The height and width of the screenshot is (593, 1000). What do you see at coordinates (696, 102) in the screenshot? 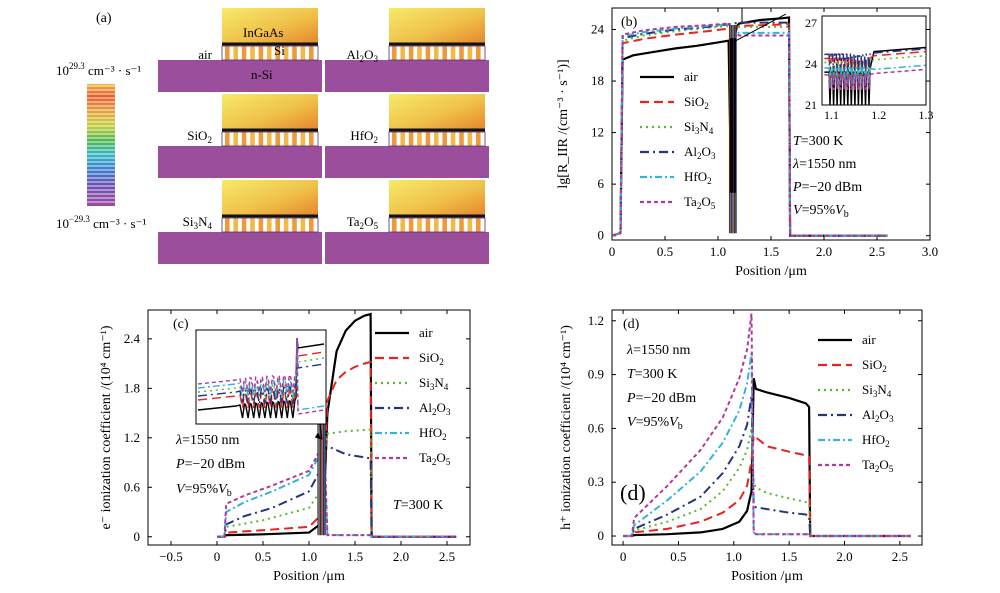
I see `legend-label-SiO2: SiO2` at bounding box center [696, 102].